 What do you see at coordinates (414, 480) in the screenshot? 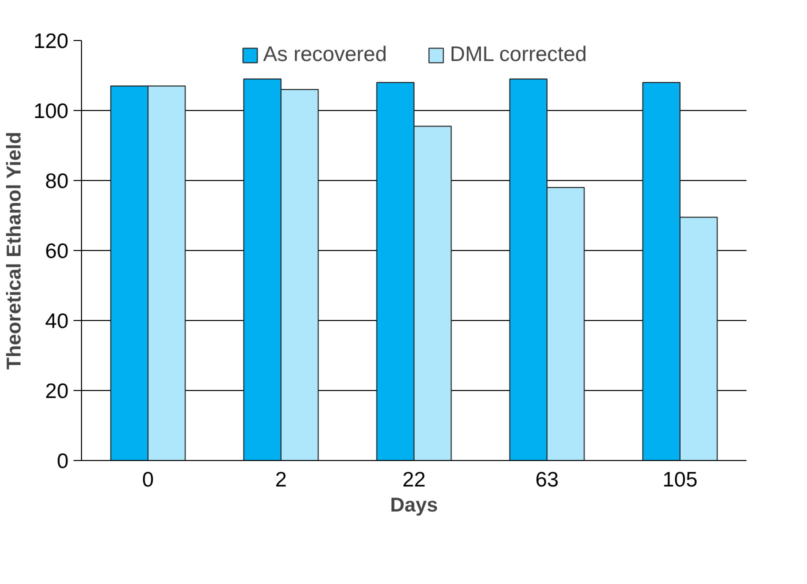
I see `x-tick-label: 22` at bounding box center [414, 480].